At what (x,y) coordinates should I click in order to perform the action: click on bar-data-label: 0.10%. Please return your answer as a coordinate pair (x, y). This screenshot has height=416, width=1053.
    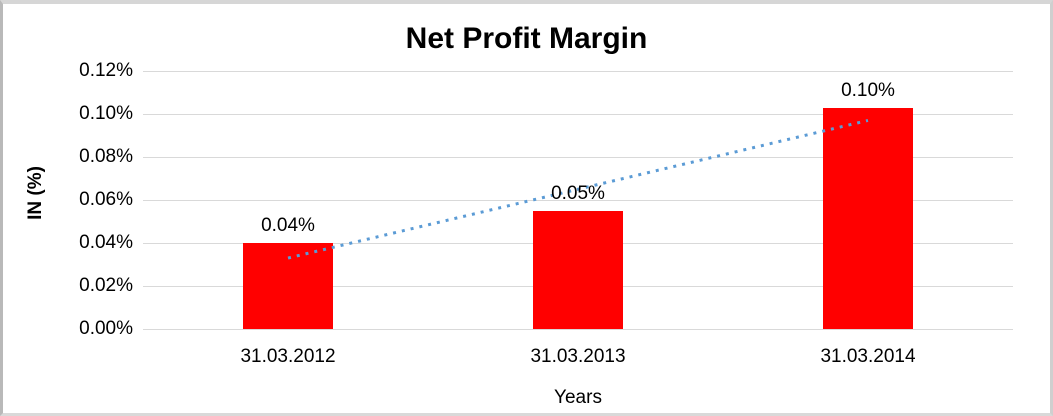
    Looking at the image, I should click on (868, 90).